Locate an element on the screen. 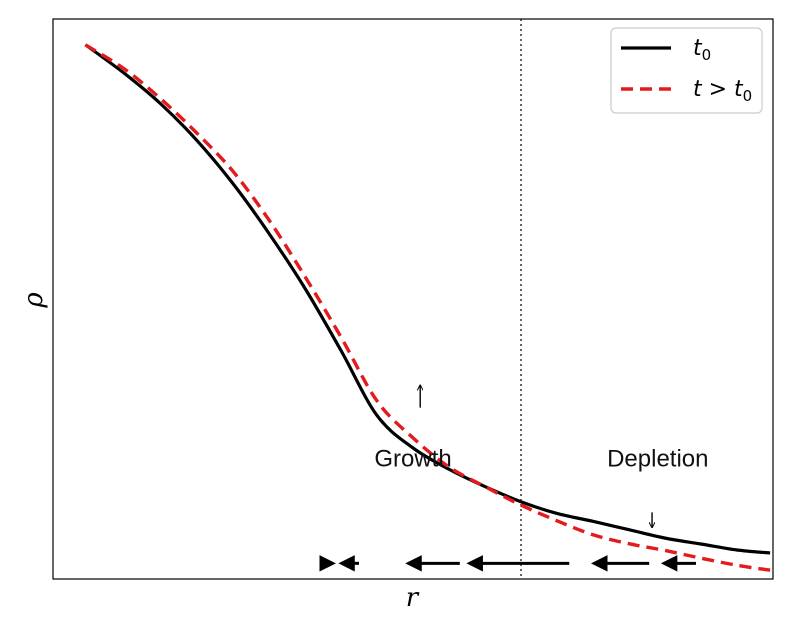  growth-label: Growth is located at coordinates (412, 459).